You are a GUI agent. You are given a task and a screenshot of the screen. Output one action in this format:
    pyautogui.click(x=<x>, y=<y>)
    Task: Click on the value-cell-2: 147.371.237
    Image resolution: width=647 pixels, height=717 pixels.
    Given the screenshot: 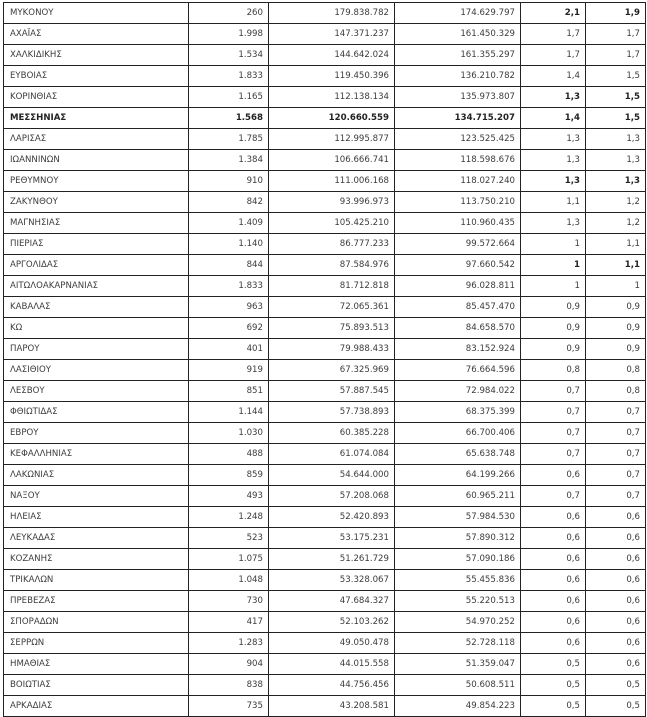 What is the action you would take?
    pyautogui.click(x=331, y=34)
    